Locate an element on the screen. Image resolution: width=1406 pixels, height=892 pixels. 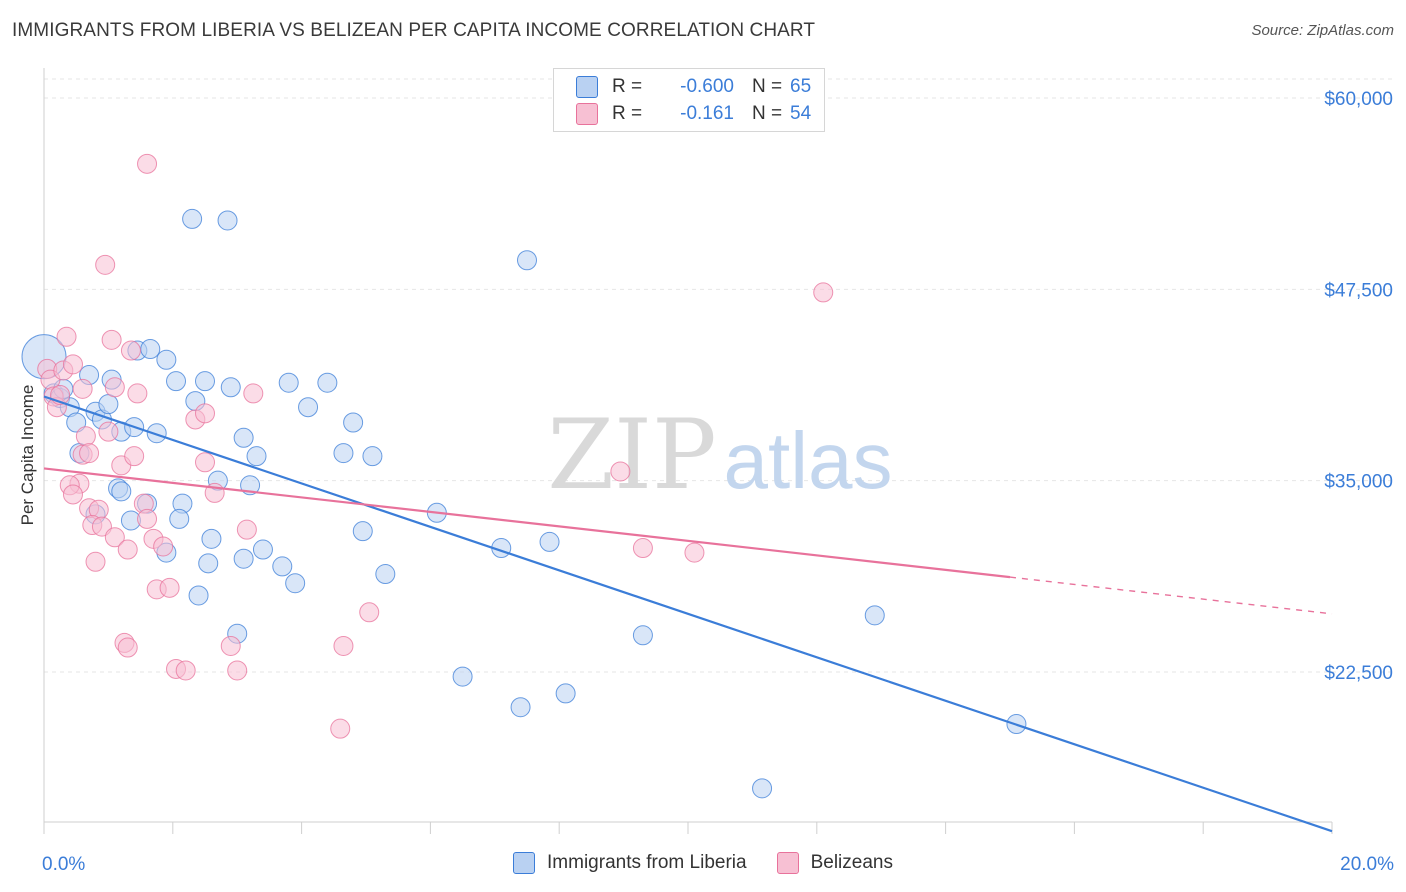
y-tick-label: $47,500 is located at coordinates (1358, 290).